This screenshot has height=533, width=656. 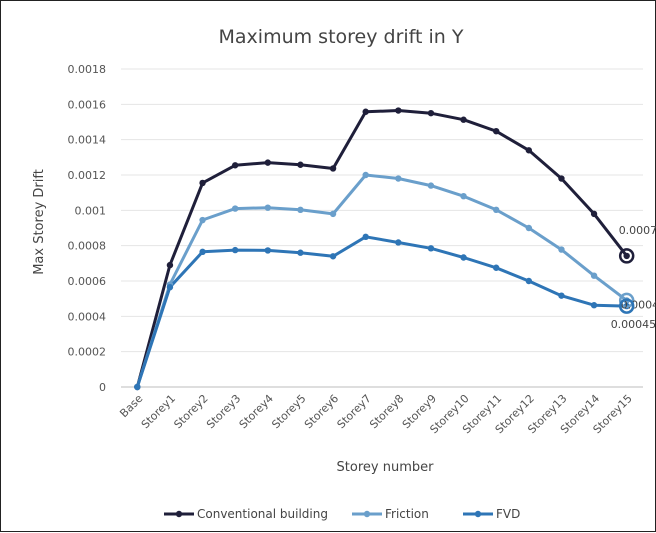 What do you see at coordinates (321, 411) in the screenshot?
I see `x-tick-label: Storey6` at bounding box center [321, 411].